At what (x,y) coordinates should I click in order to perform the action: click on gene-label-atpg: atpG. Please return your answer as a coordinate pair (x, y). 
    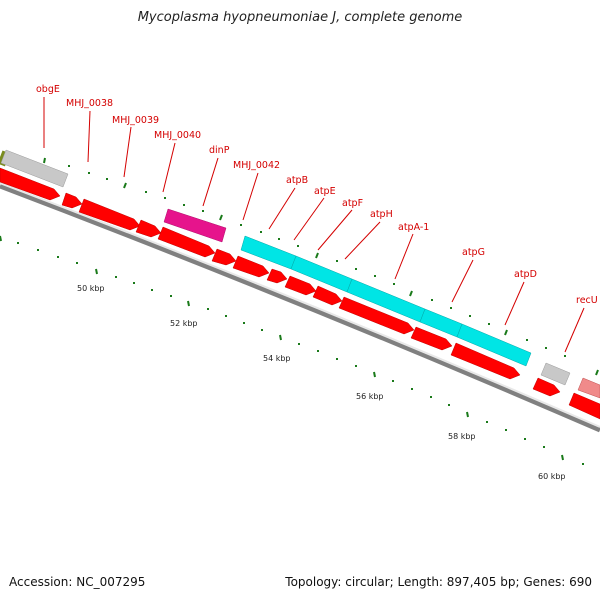
    Looking at the image, I should click on (473, 252).